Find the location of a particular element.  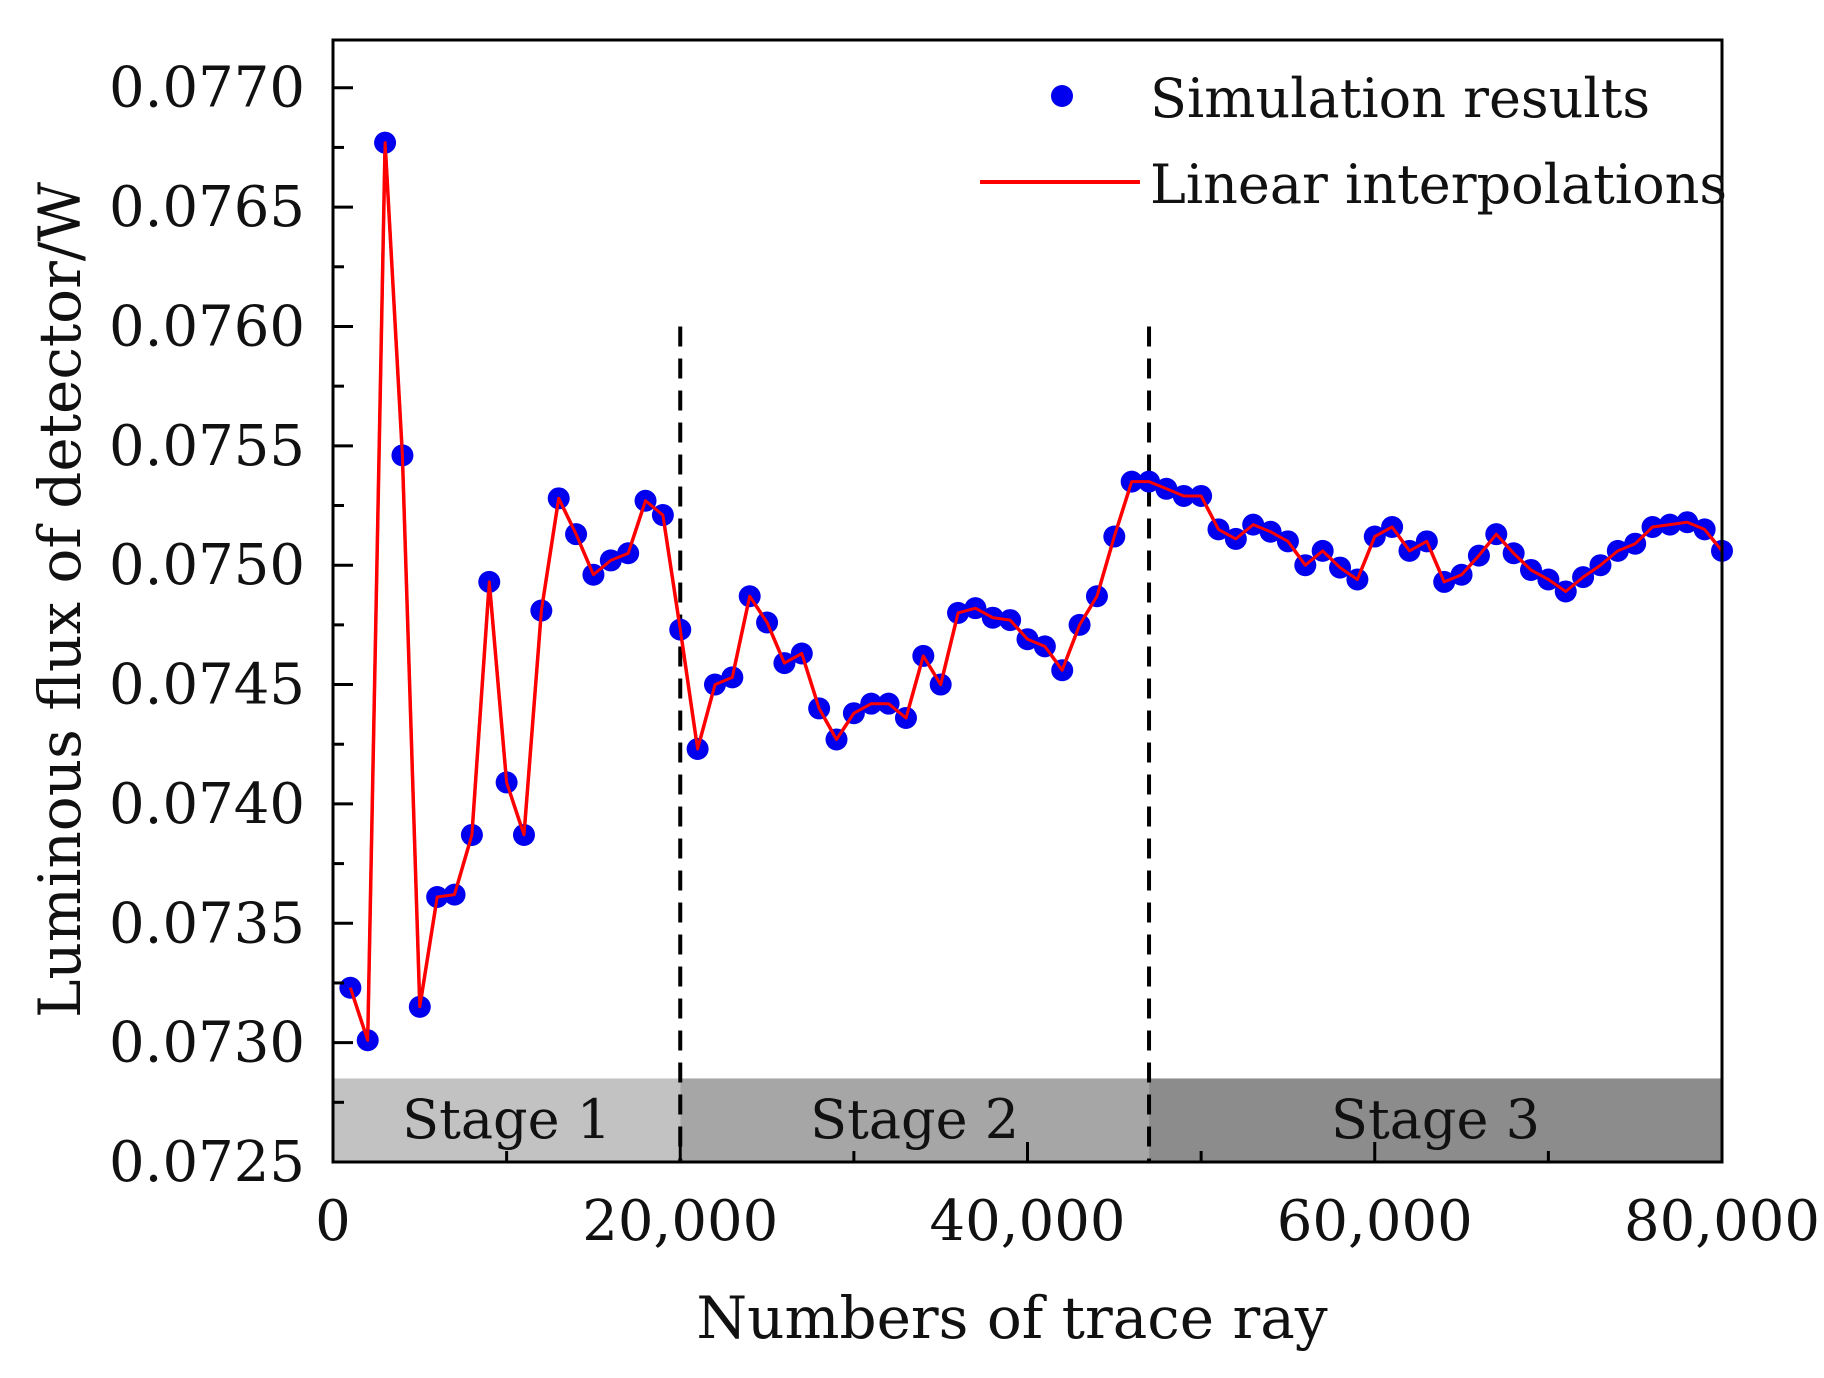

y-tick-label: 0.0740 is located at coordinates (207, 804).